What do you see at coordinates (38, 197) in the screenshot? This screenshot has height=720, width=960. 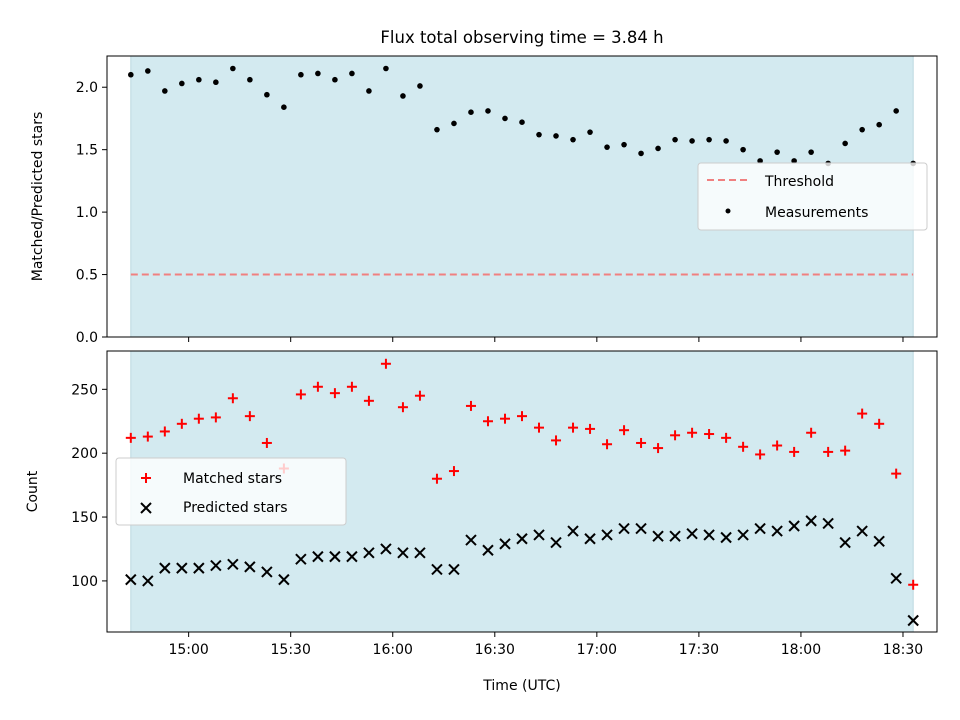 I see `top-y-axis-label: Matched/Predicted stars` at bounding box center [38, 197].